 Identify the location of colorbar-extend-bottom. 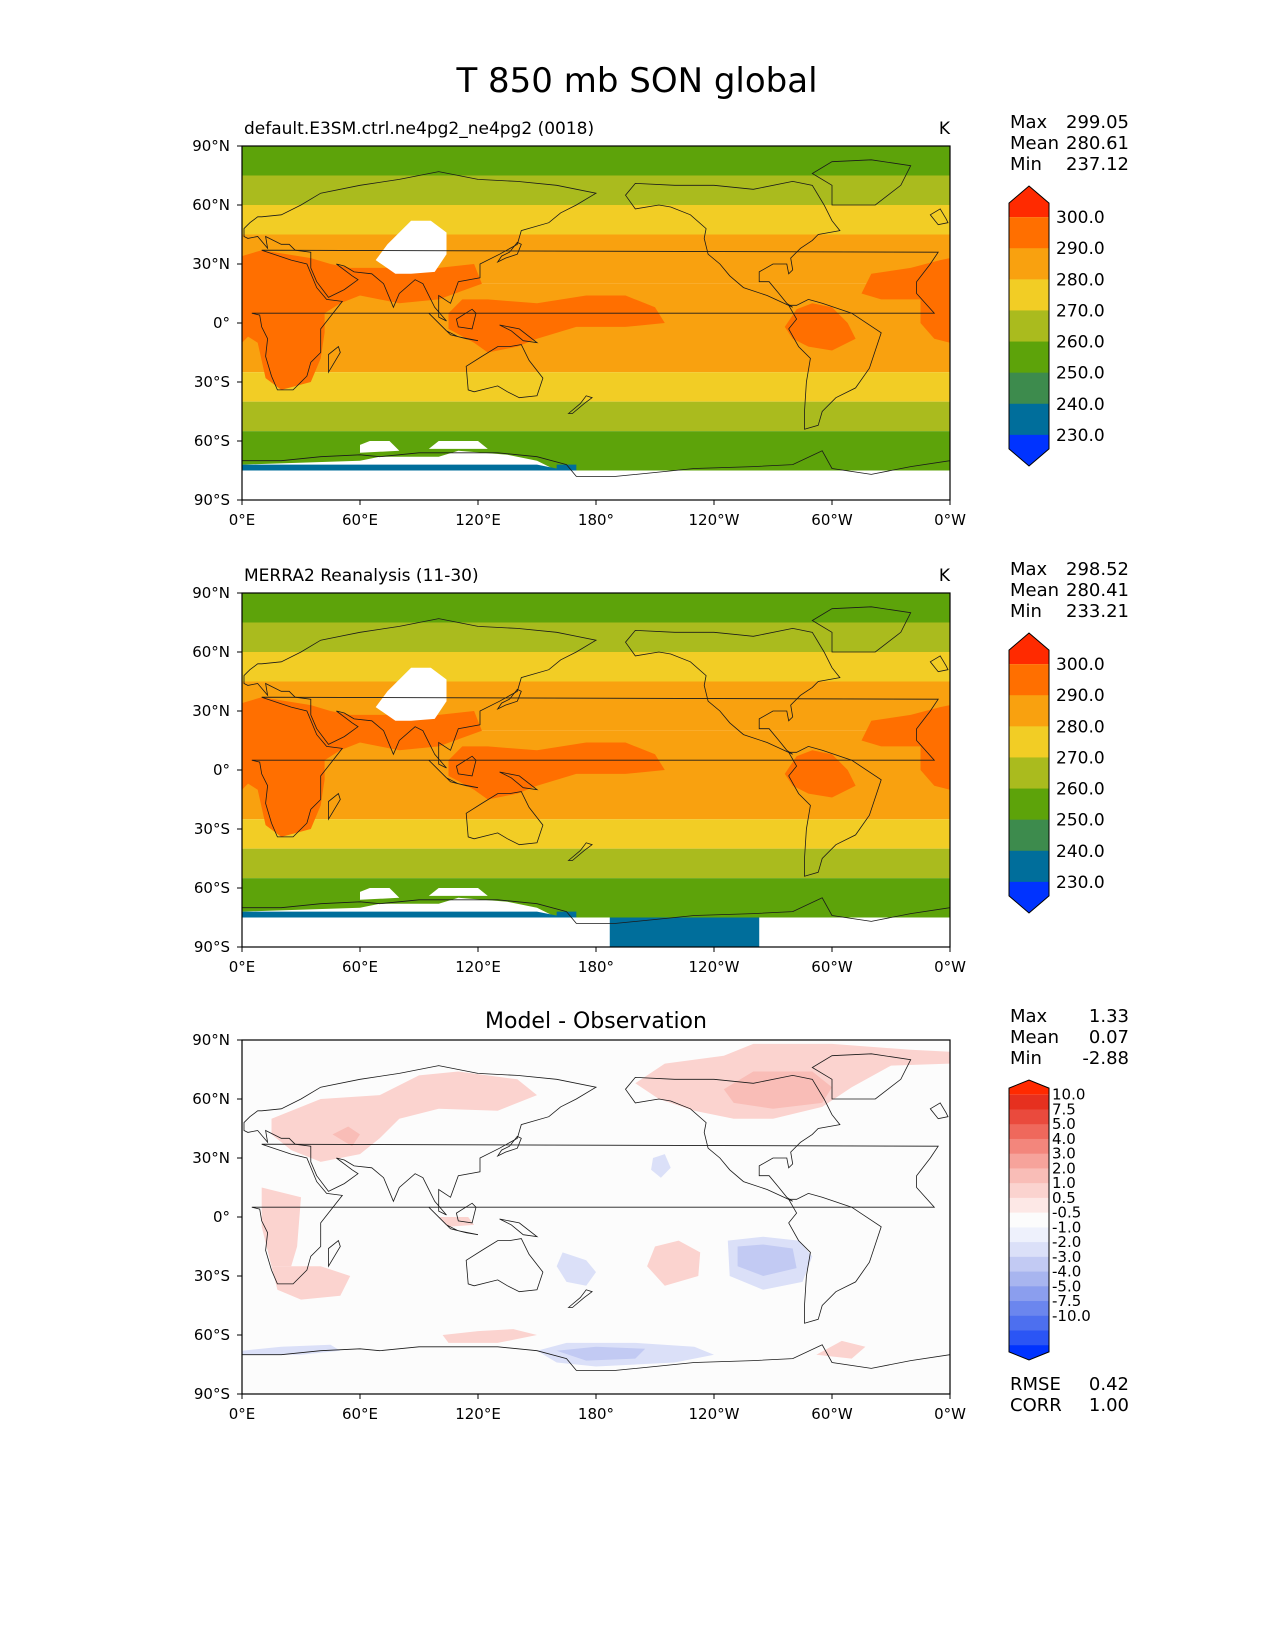
(1029, 1352).